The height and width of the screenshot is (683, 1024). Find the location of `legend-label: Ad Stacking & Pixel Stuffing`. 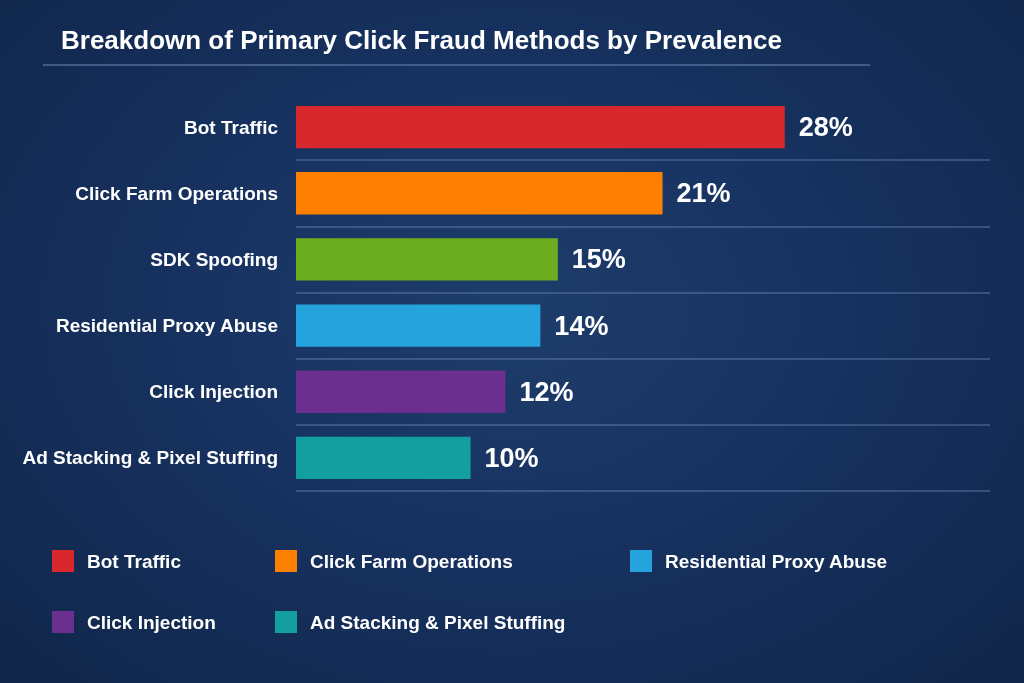

legend-label: Ad Stacking & Pixel Stuffing is located at coordinates (438, 622).